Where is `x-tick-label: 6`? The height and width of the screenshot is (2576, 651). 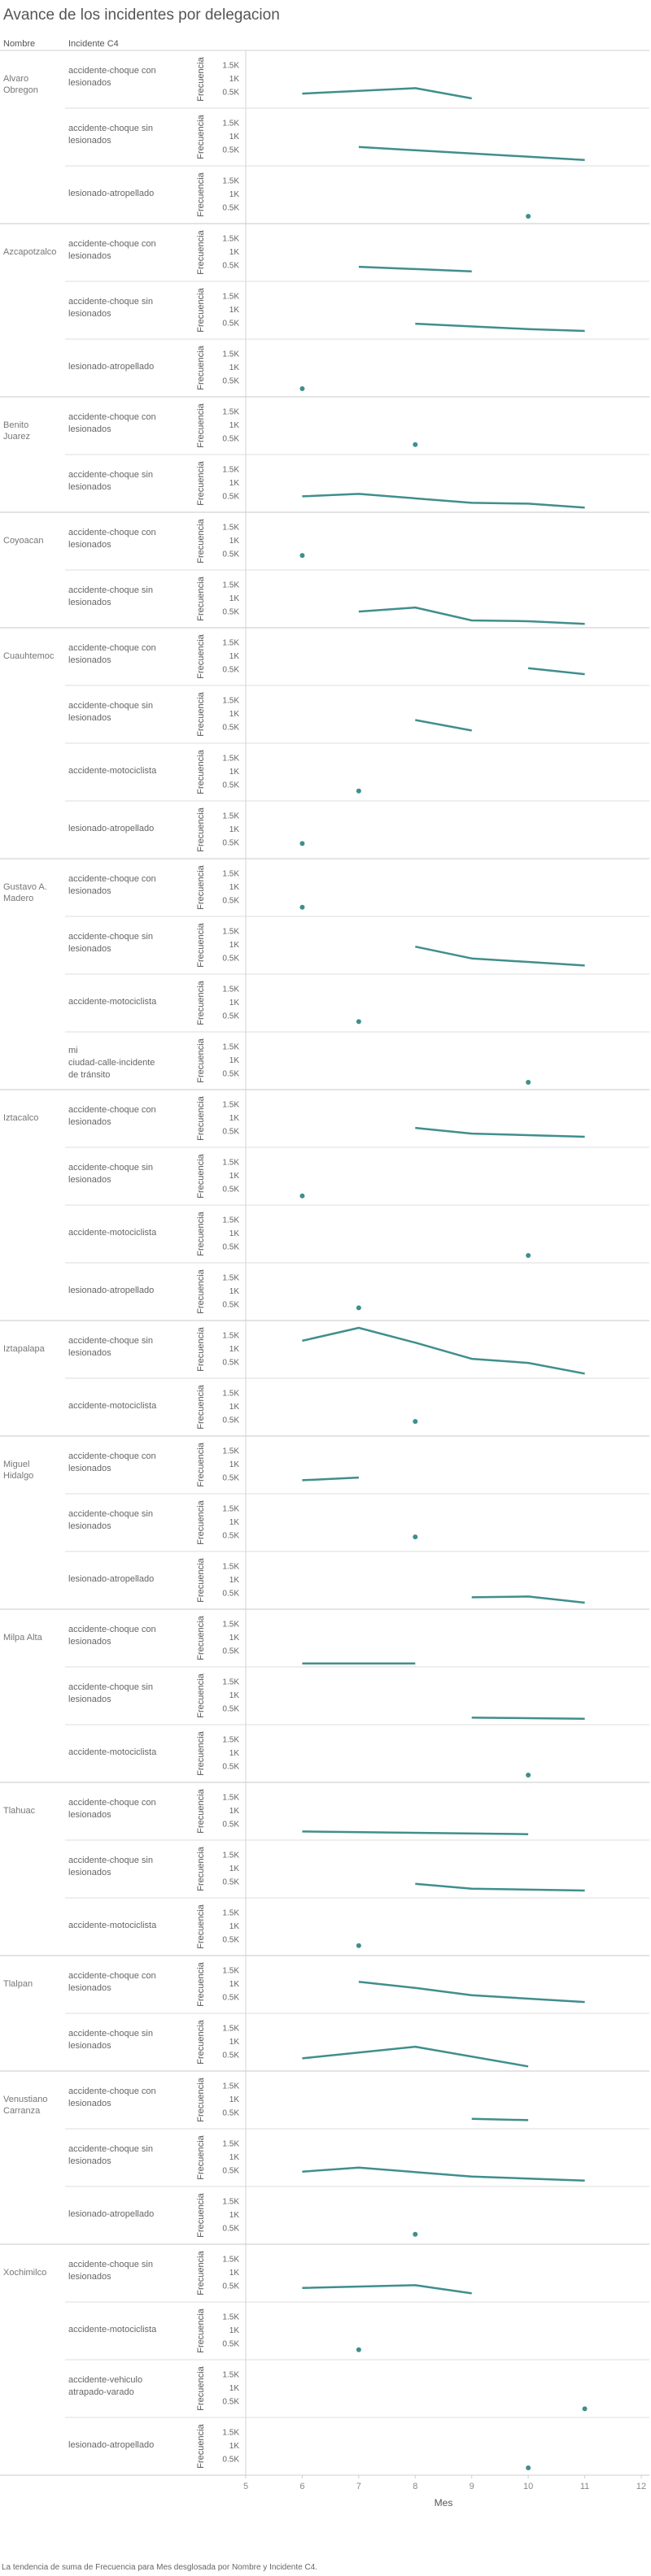
x-tick-label: 6 is located at coordinates (301, 2487).